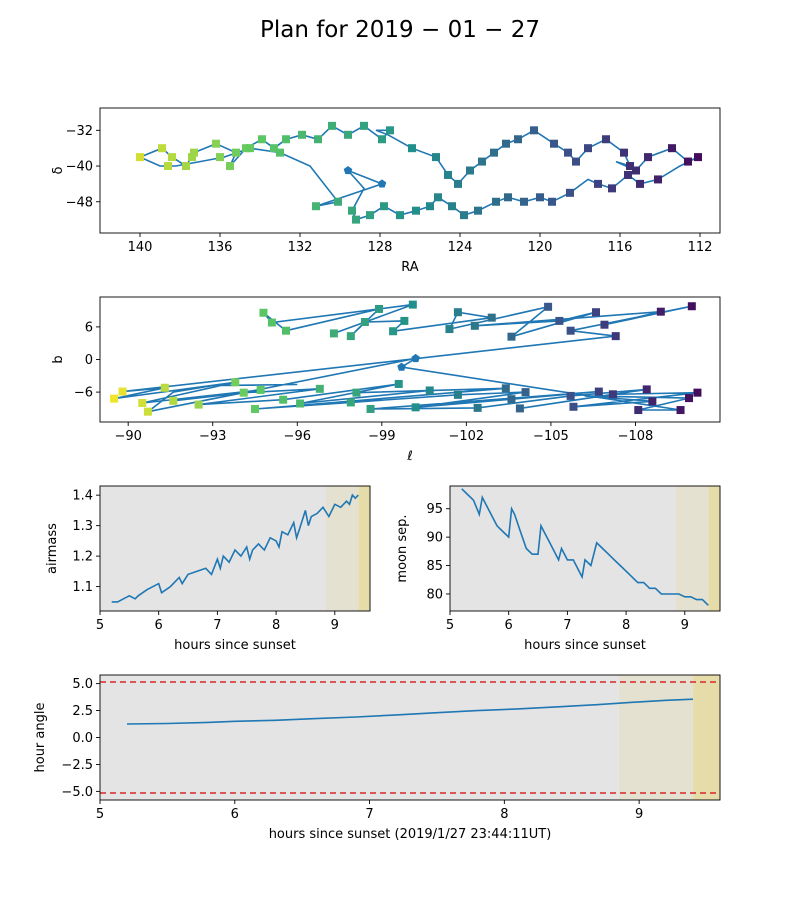 The image size is (800, 900). I want to click on y-tick-label: 1.3, so click(82, 526).